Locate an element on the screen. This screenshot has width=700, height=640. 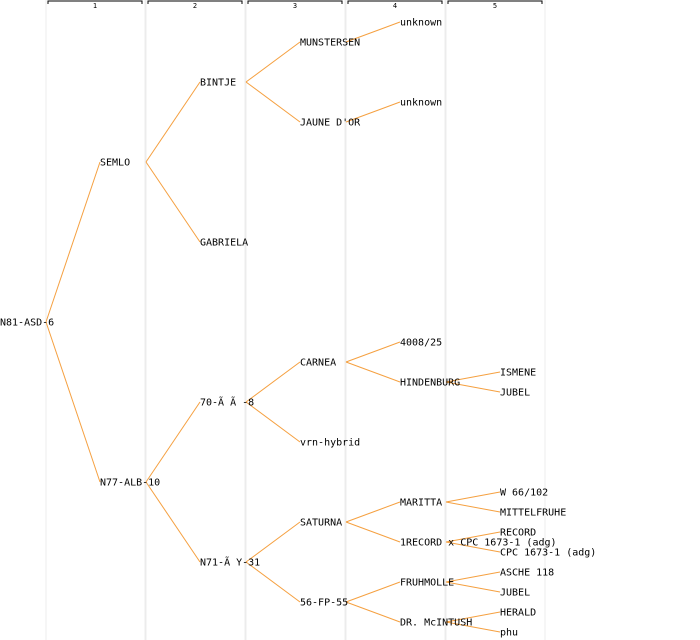
pedigree-node: CPC 1673-1 (adg) is located at coordinates (548, 553).